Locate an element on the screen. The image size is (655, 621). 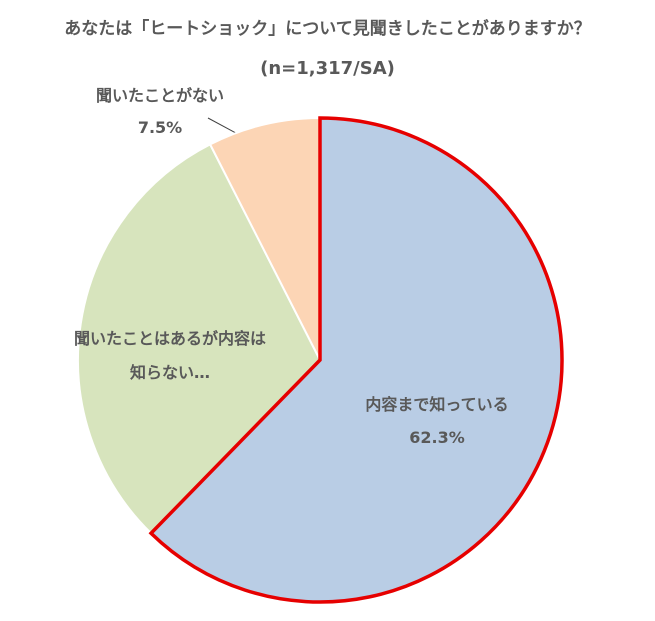
chart-title: あなたは「ヒートショック」について見聞きしたことがありますか？ is located at coordinates (327, 29).